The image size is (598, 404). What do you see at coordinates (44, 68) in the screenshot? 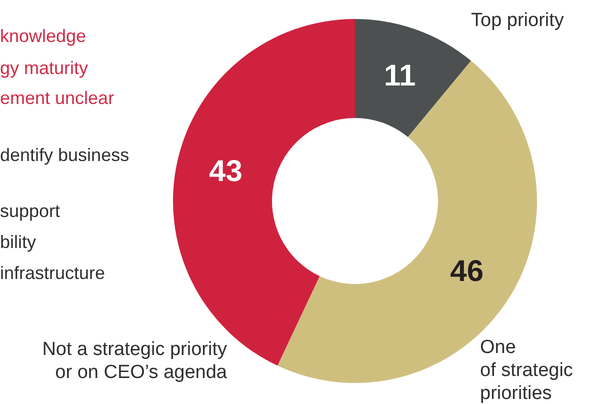
I see `text: gy maturity` at bounding box center [44, 68].